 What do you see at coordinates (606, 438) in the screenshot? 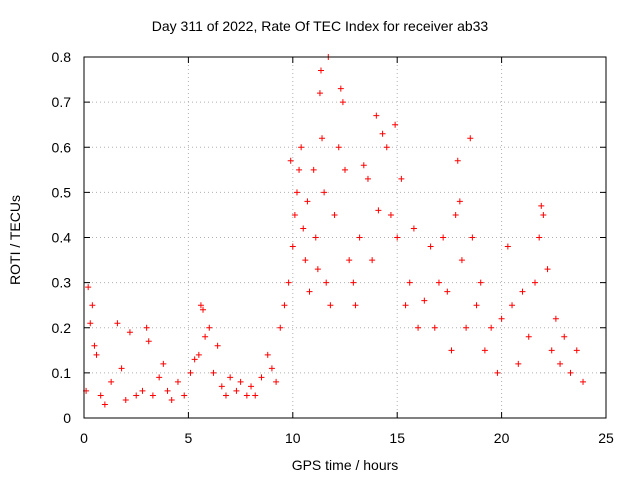
I see `x-tick-label: 25` at bounding box center [606, 438].